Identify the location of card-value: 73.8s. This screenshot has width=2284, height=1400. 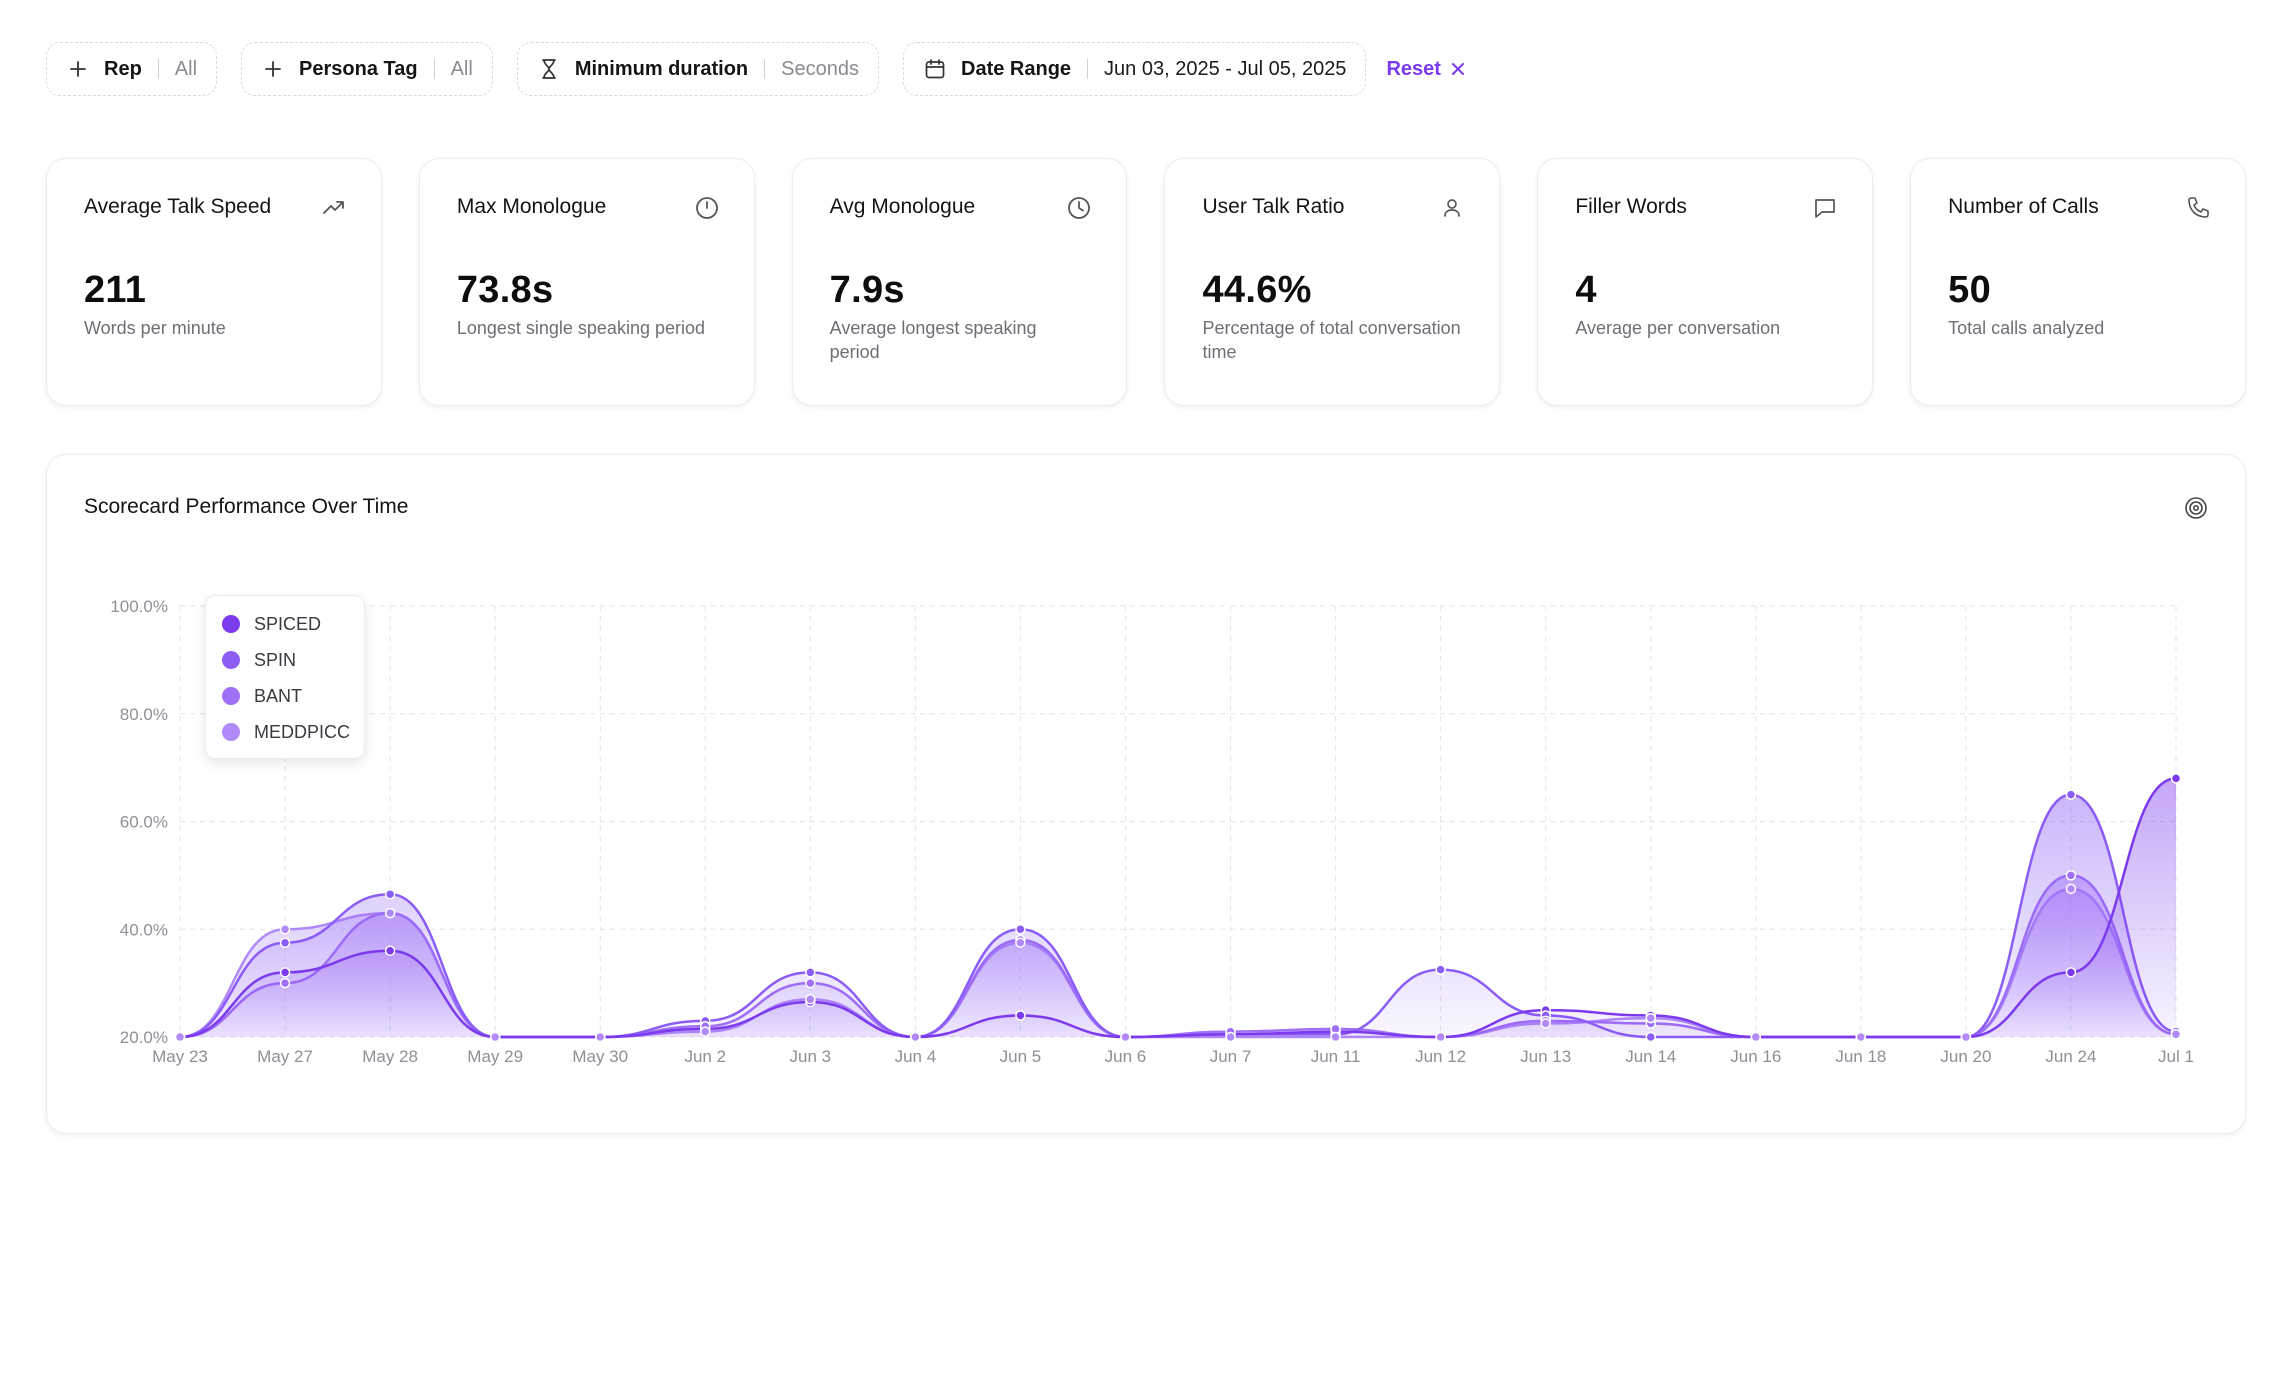
(505, 290).